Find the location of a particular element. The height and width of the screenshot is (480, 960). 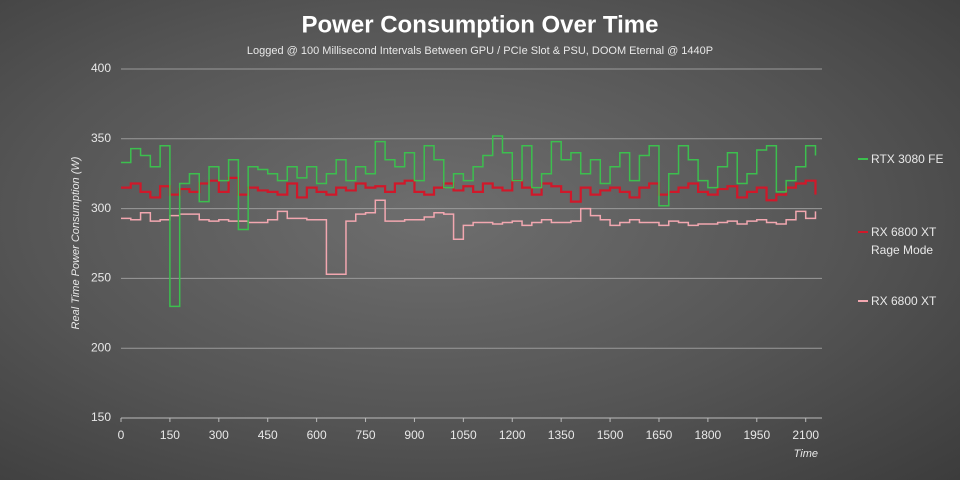

x-tick-label: 1500 is located at coordinates (610, 435).